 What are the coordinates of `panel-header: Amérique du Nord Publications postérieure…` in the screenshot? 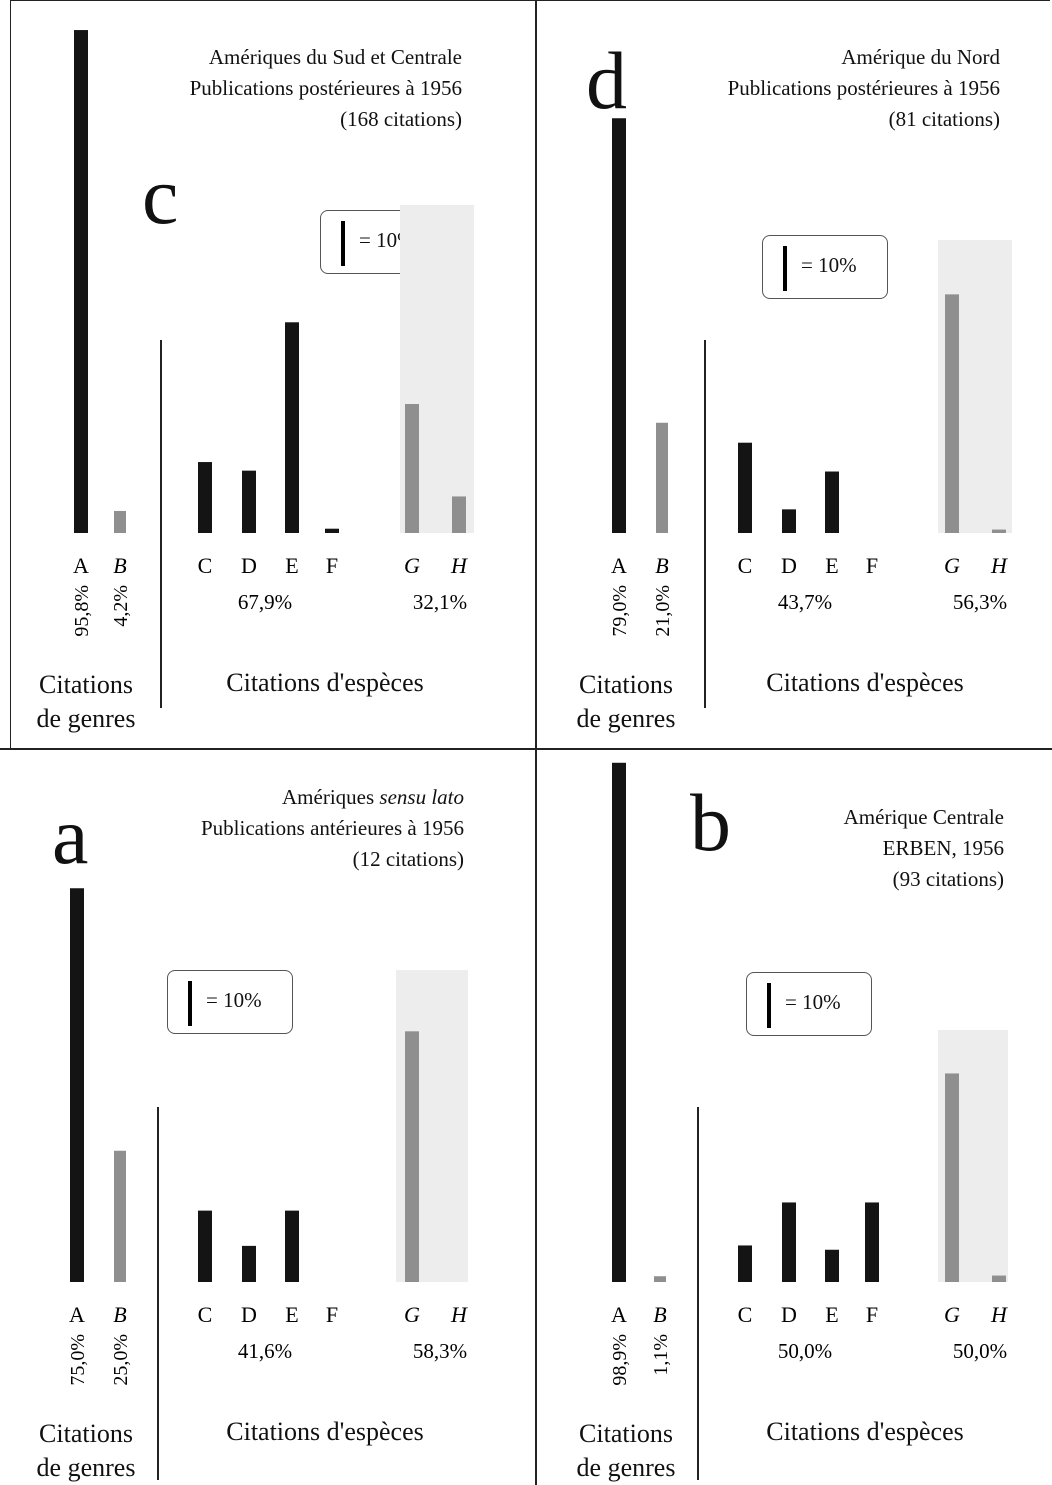 It's located at (864, 88).